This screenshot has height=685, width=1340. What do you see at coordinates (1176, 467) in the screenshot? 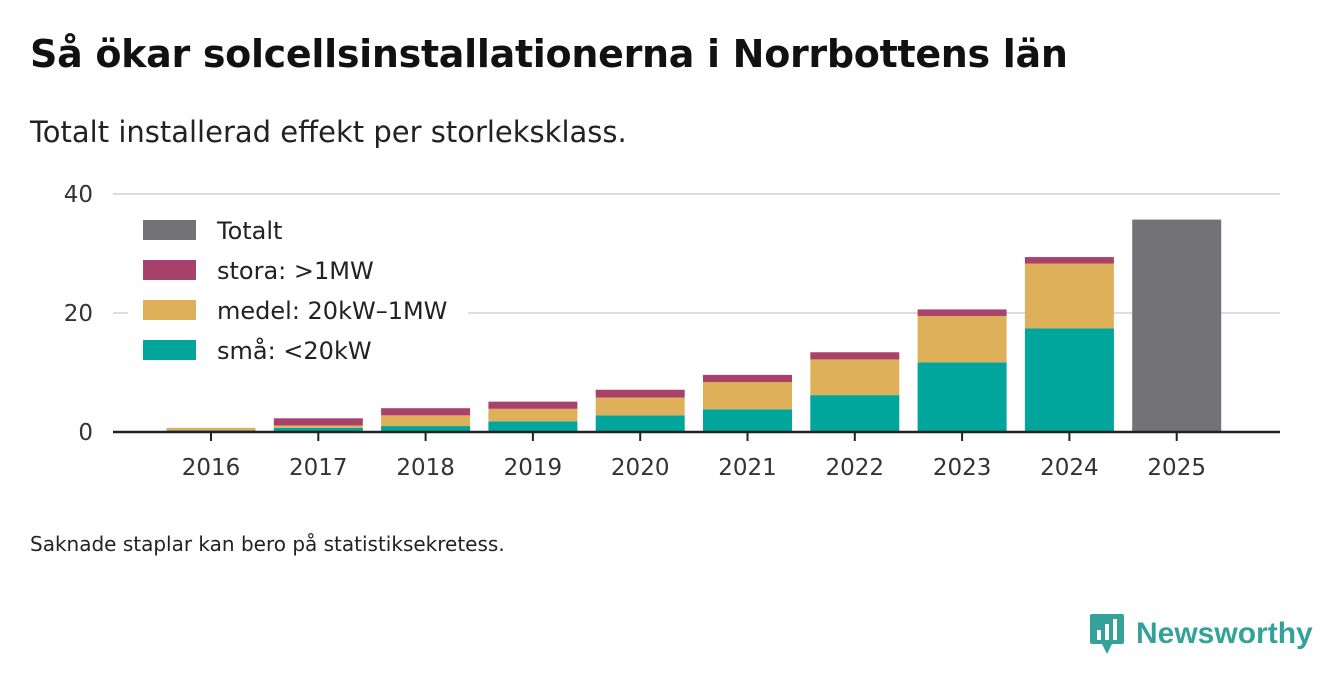
I see `x-tick-label-2025: 2025` at bounding box center [1176, 467].